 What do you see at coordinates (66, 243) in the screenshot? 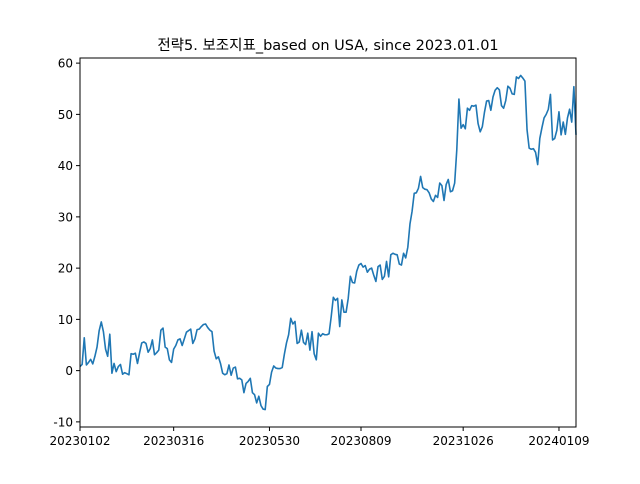
I see `y-axis: -10 0 10 20 30 40 50 60` at bounding box center [66, 243].